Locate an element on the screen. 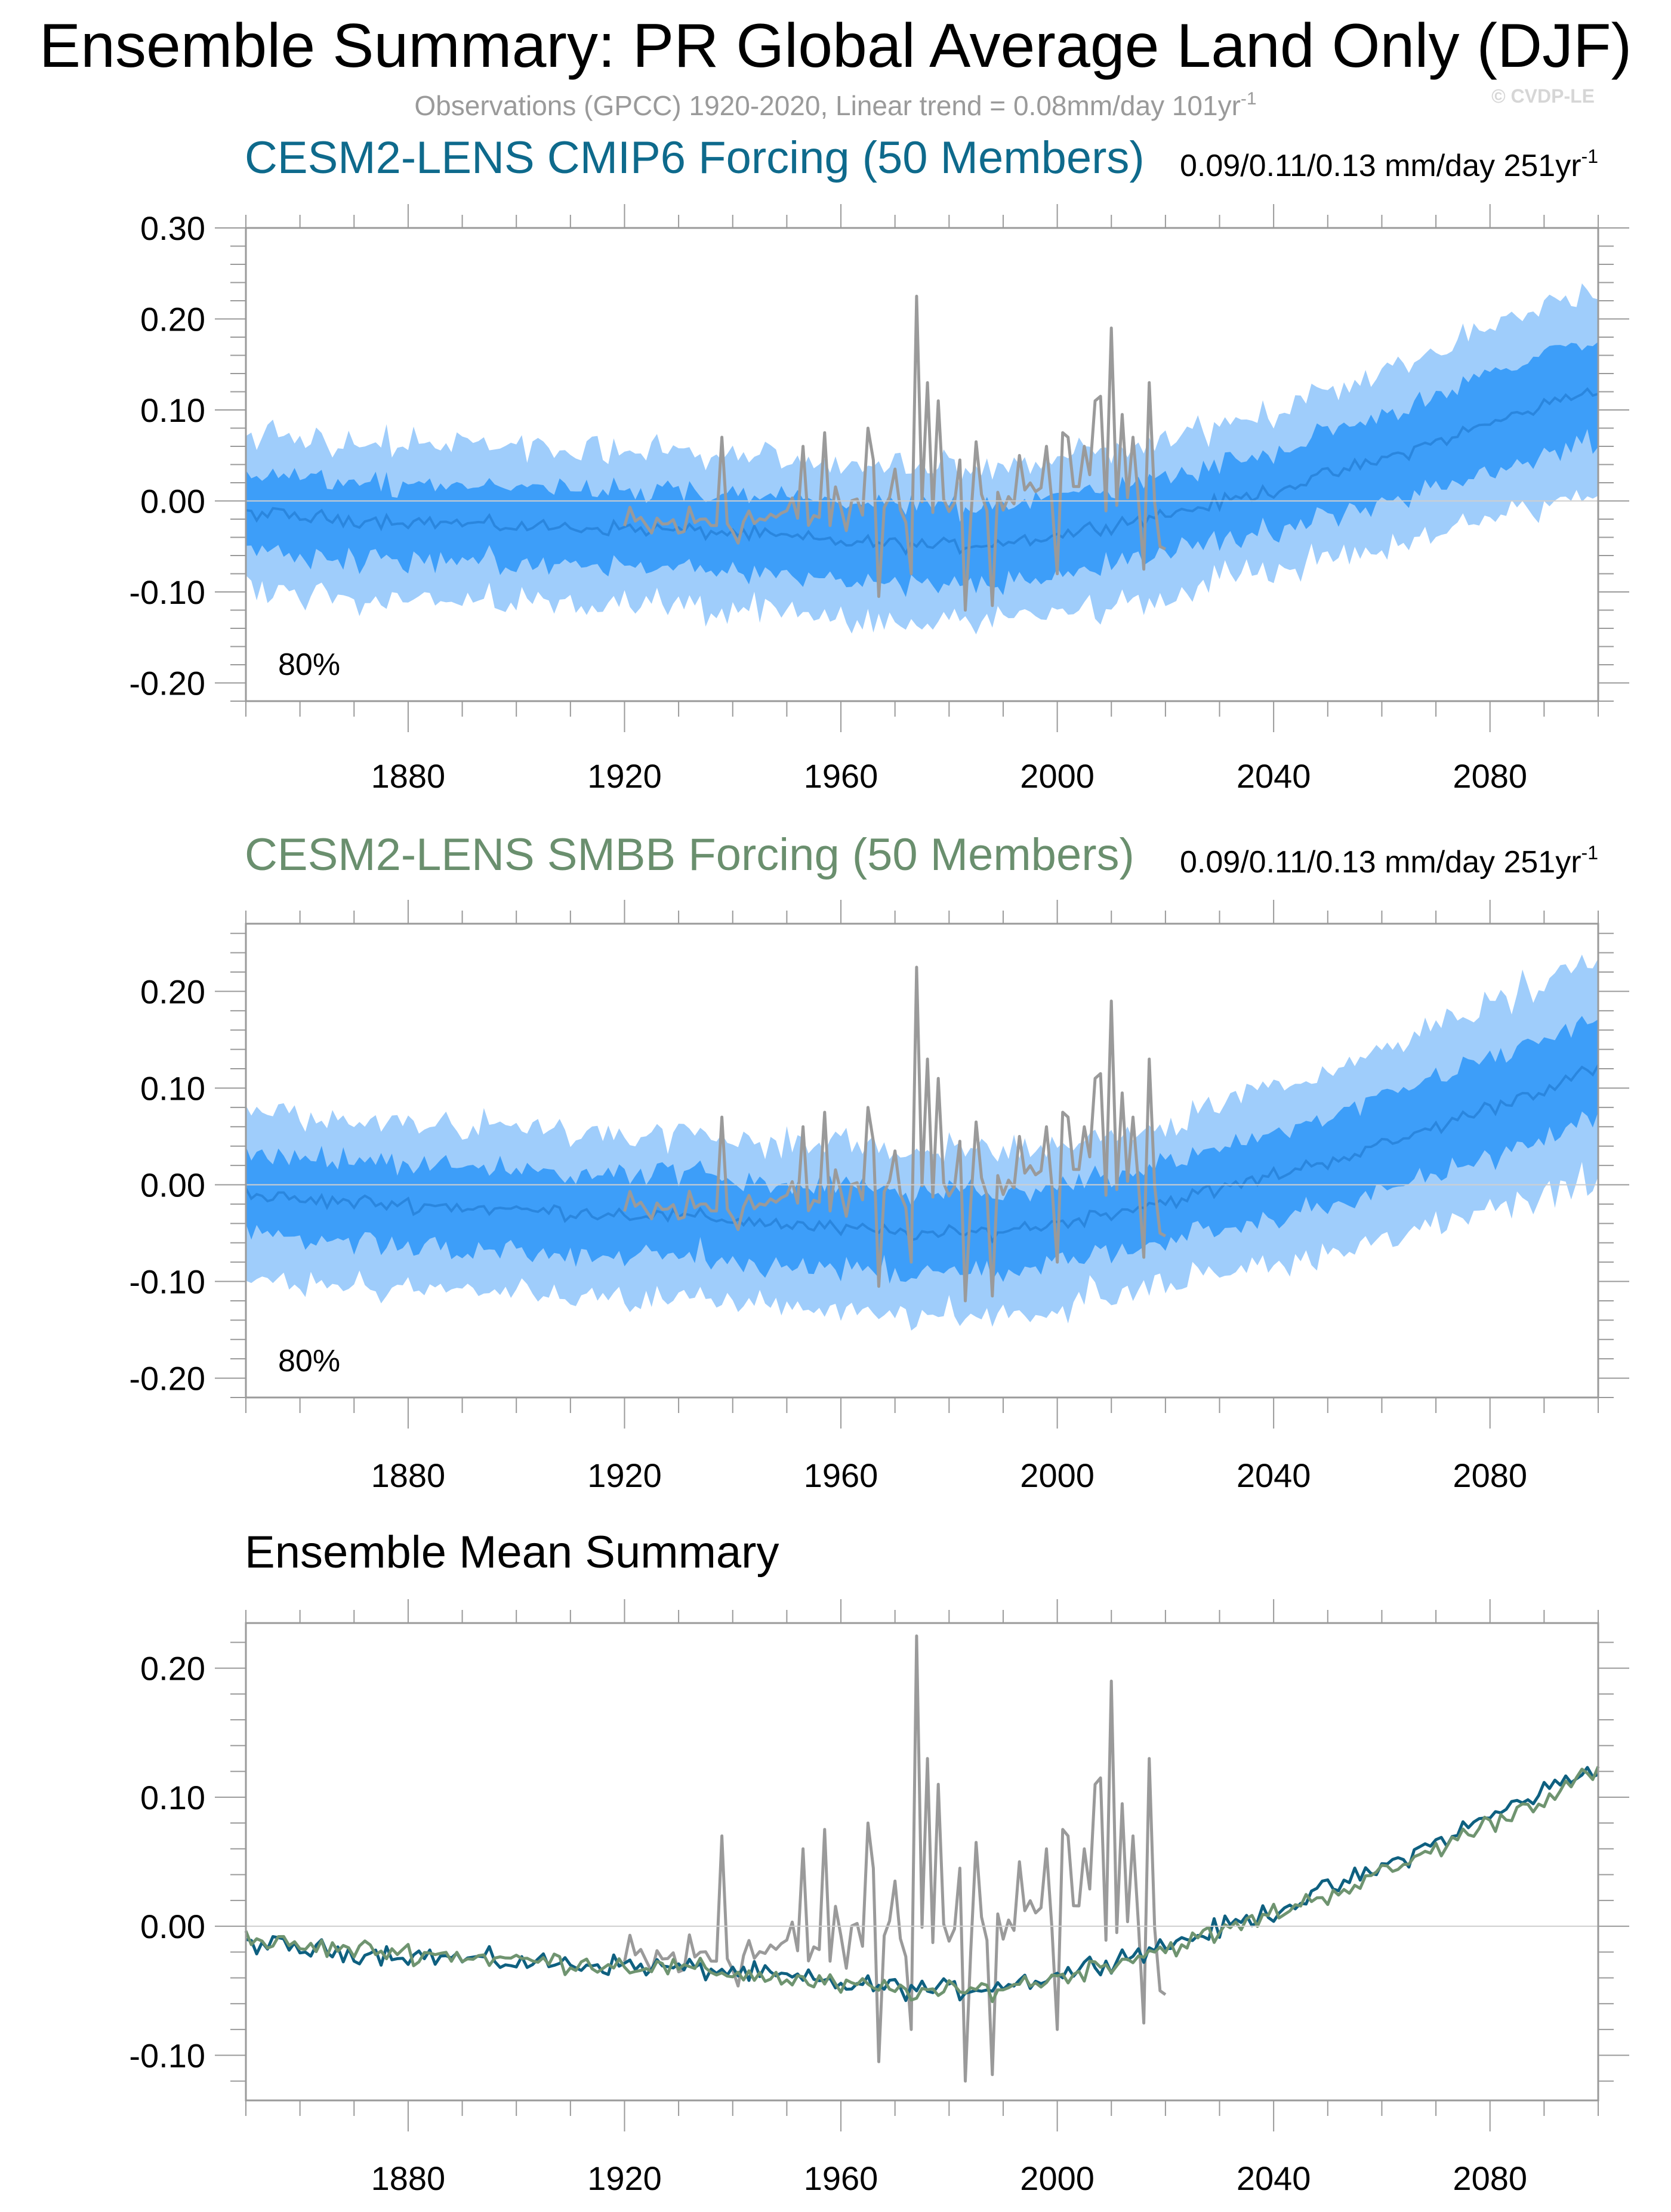  panel-trend-smbb: 0.09/0.11/0.13 mm/day 251yr-1 is located at coordinates (1389, 861).